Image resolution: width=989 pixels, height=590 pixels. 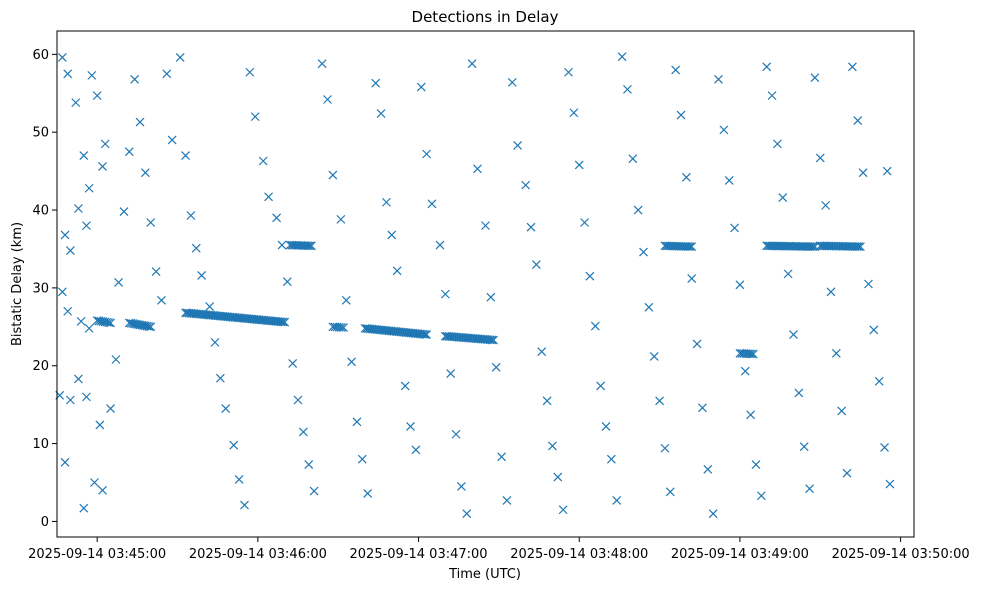 What do you see at coordinates (44, 289) in the screenshot?
I see `y-axis: 0 10 20 30 40 50 60` at bounding box center [44, 289].